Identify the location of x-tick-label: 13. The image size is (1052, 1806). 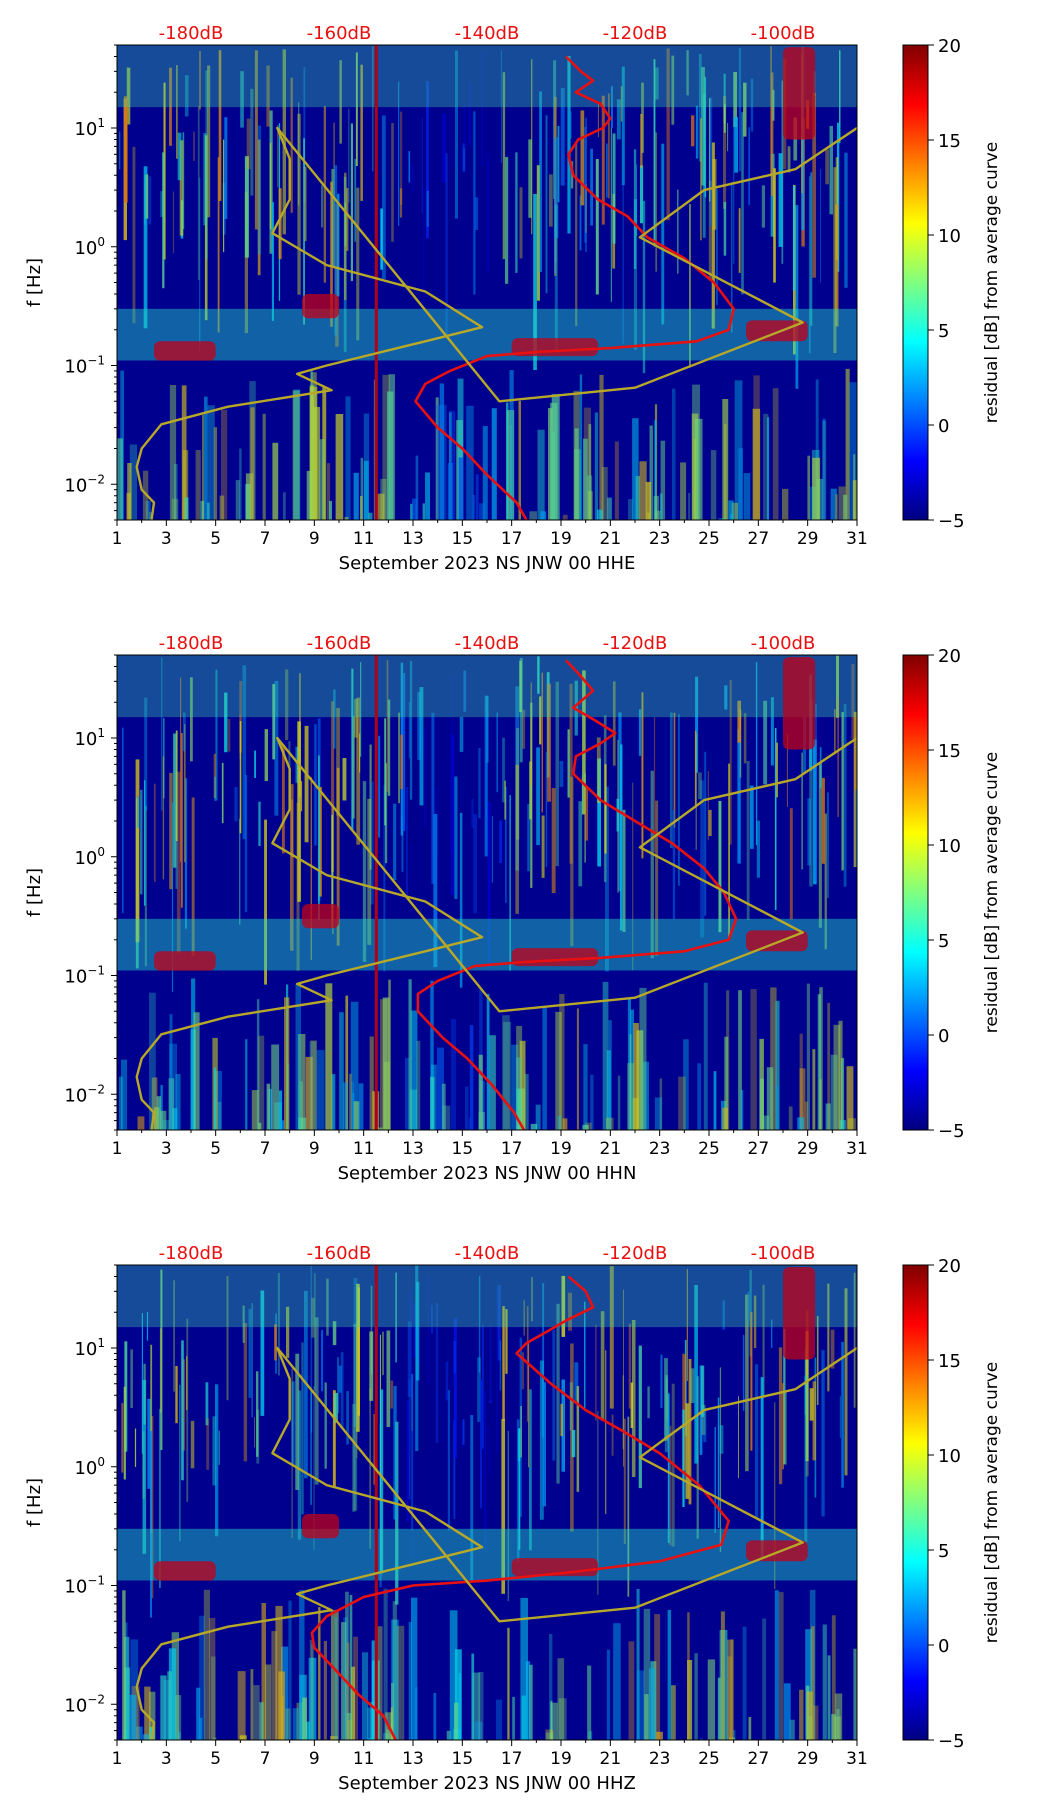
(413, 539).